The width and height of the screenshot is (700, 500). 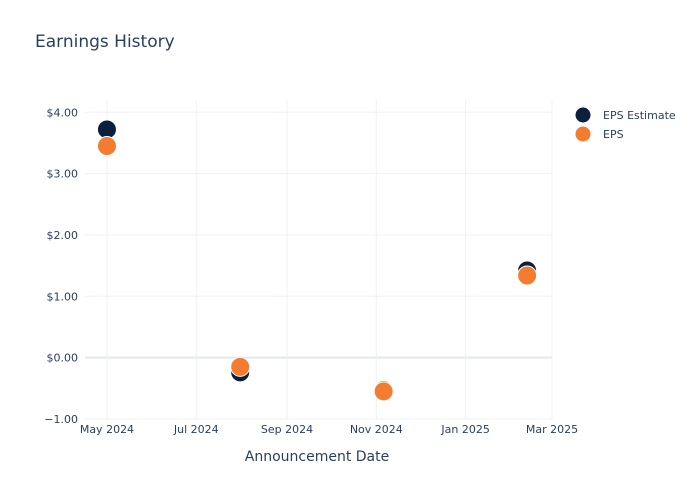 I want to click on x-tick-label: Sep 2024, so click(x=287, y=429).